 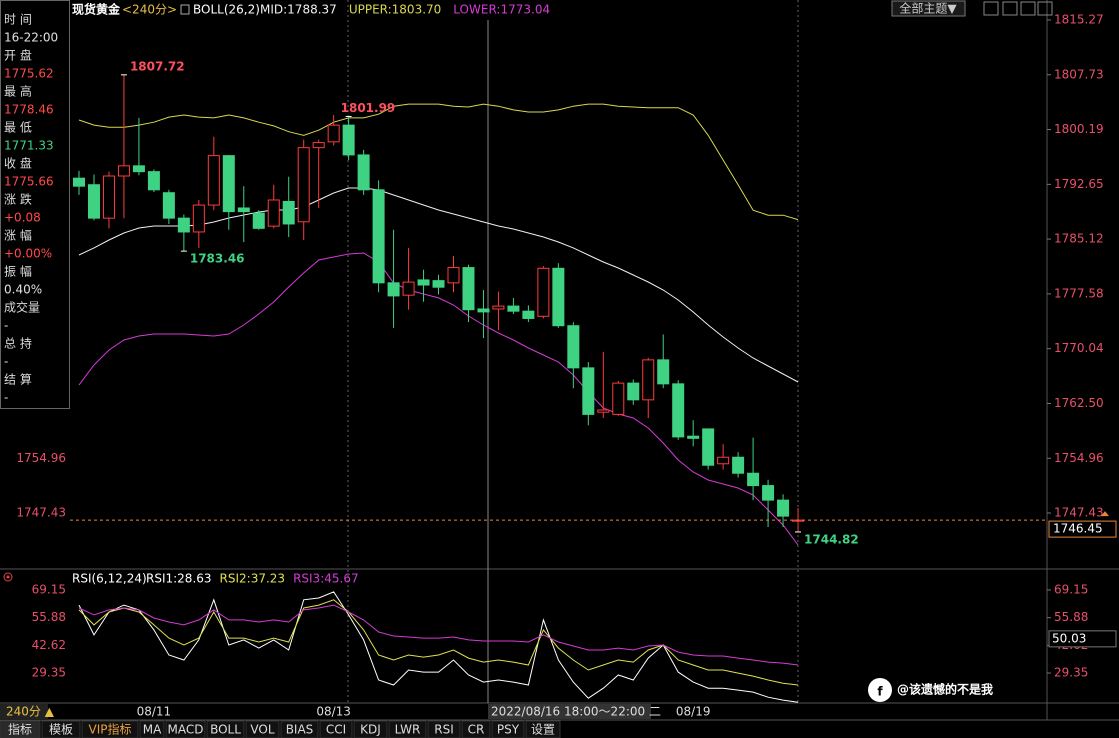 I want to click on period: <240分>, so click(x=149, y=10).